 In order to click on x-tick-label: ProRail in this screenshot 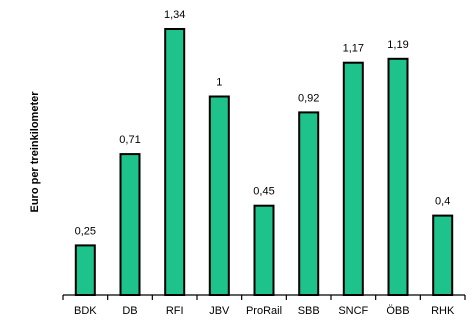, I will do `click(264, 311)`.